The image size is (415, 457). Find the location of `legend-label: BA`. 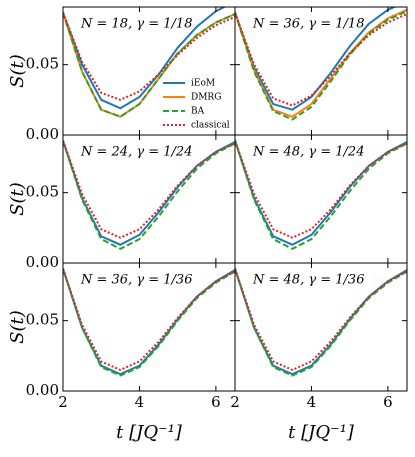

legend-label: BA is located at coordinates (198, 112).